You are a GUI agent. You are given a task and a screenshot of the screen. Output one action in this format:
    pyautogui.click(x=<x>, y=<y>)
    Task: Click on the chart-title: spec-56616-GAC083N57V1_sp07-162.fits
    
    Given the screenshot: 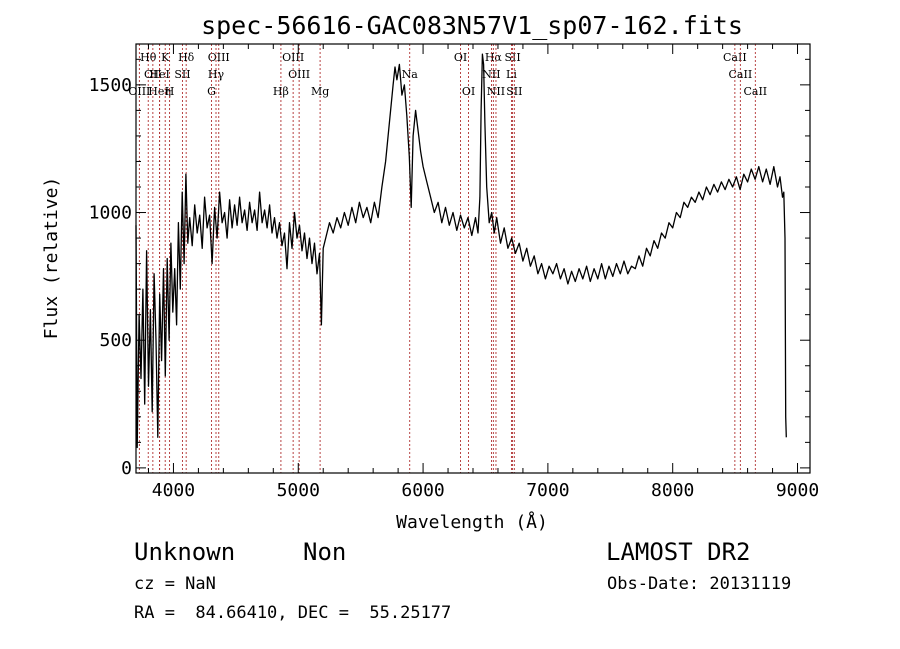 What is the action you would take?
    pyautogui.click(x=472, y=25)
    